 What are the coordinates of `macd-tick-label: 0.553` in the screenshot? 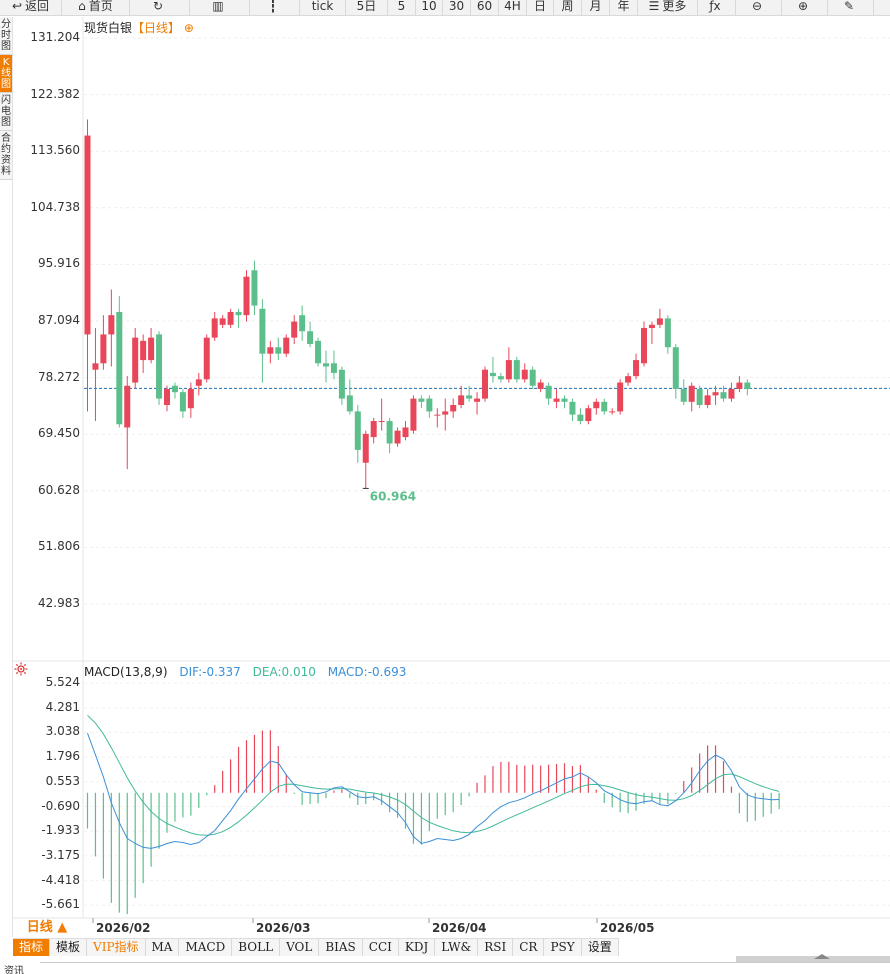 It's located at (62, 780).